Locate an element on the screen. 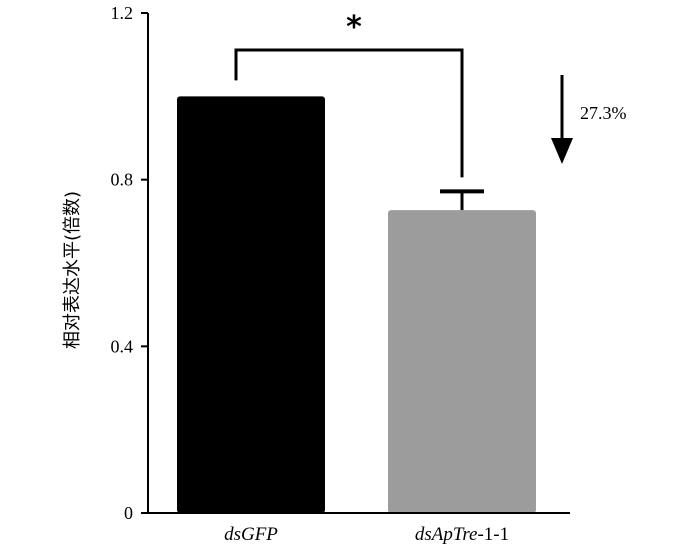 This screenshot has height=551, width=700. y-axis-label: 相对表达水平(倍数) is located at coordinates (72, 270).